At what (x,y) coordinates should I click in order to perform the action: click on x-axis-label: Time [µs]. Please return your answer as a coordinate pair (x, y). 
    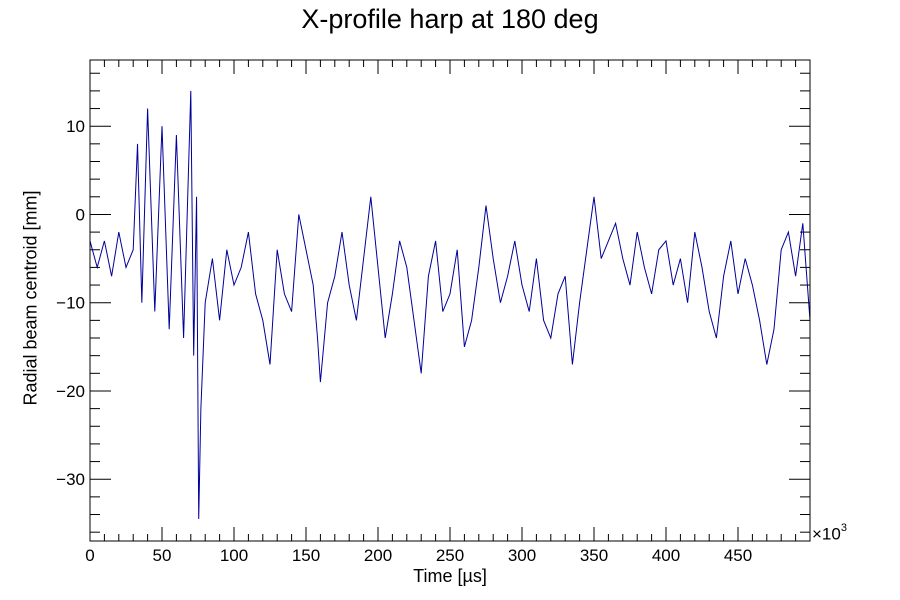
    Looking at the image, I should click on (450, 576).